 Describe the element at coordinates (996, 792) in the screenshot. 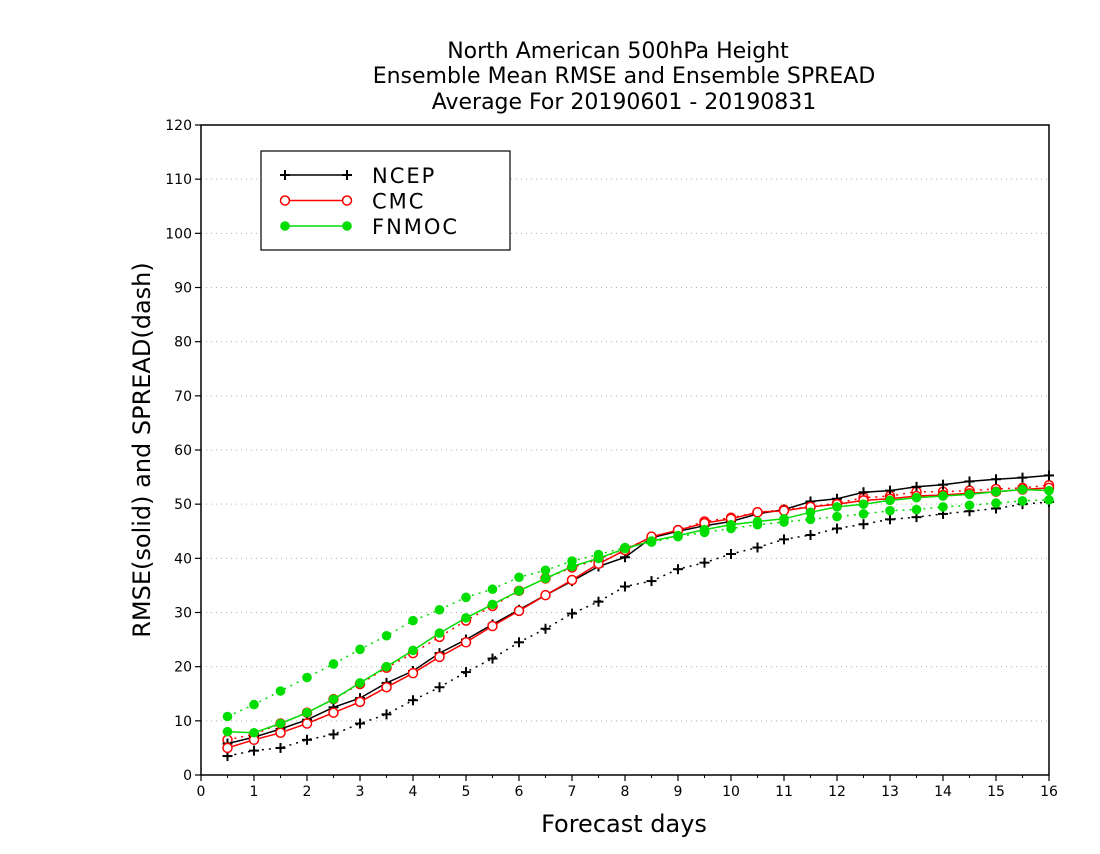

I see `x-tick-label-15: 15` at that location.